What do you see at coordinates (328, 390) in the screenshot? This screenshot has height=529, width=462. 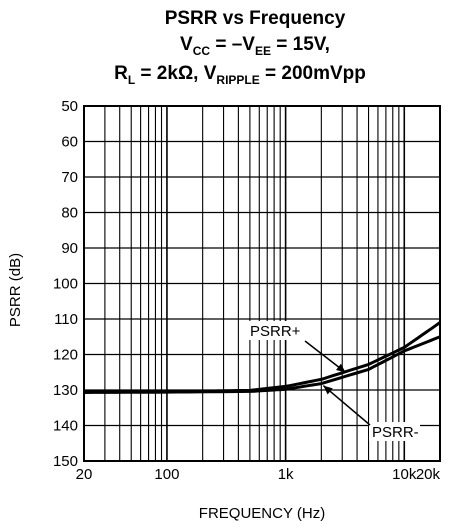 I see `annotation-psrr-minus-arrowhead` at bounding box center [328, 390].